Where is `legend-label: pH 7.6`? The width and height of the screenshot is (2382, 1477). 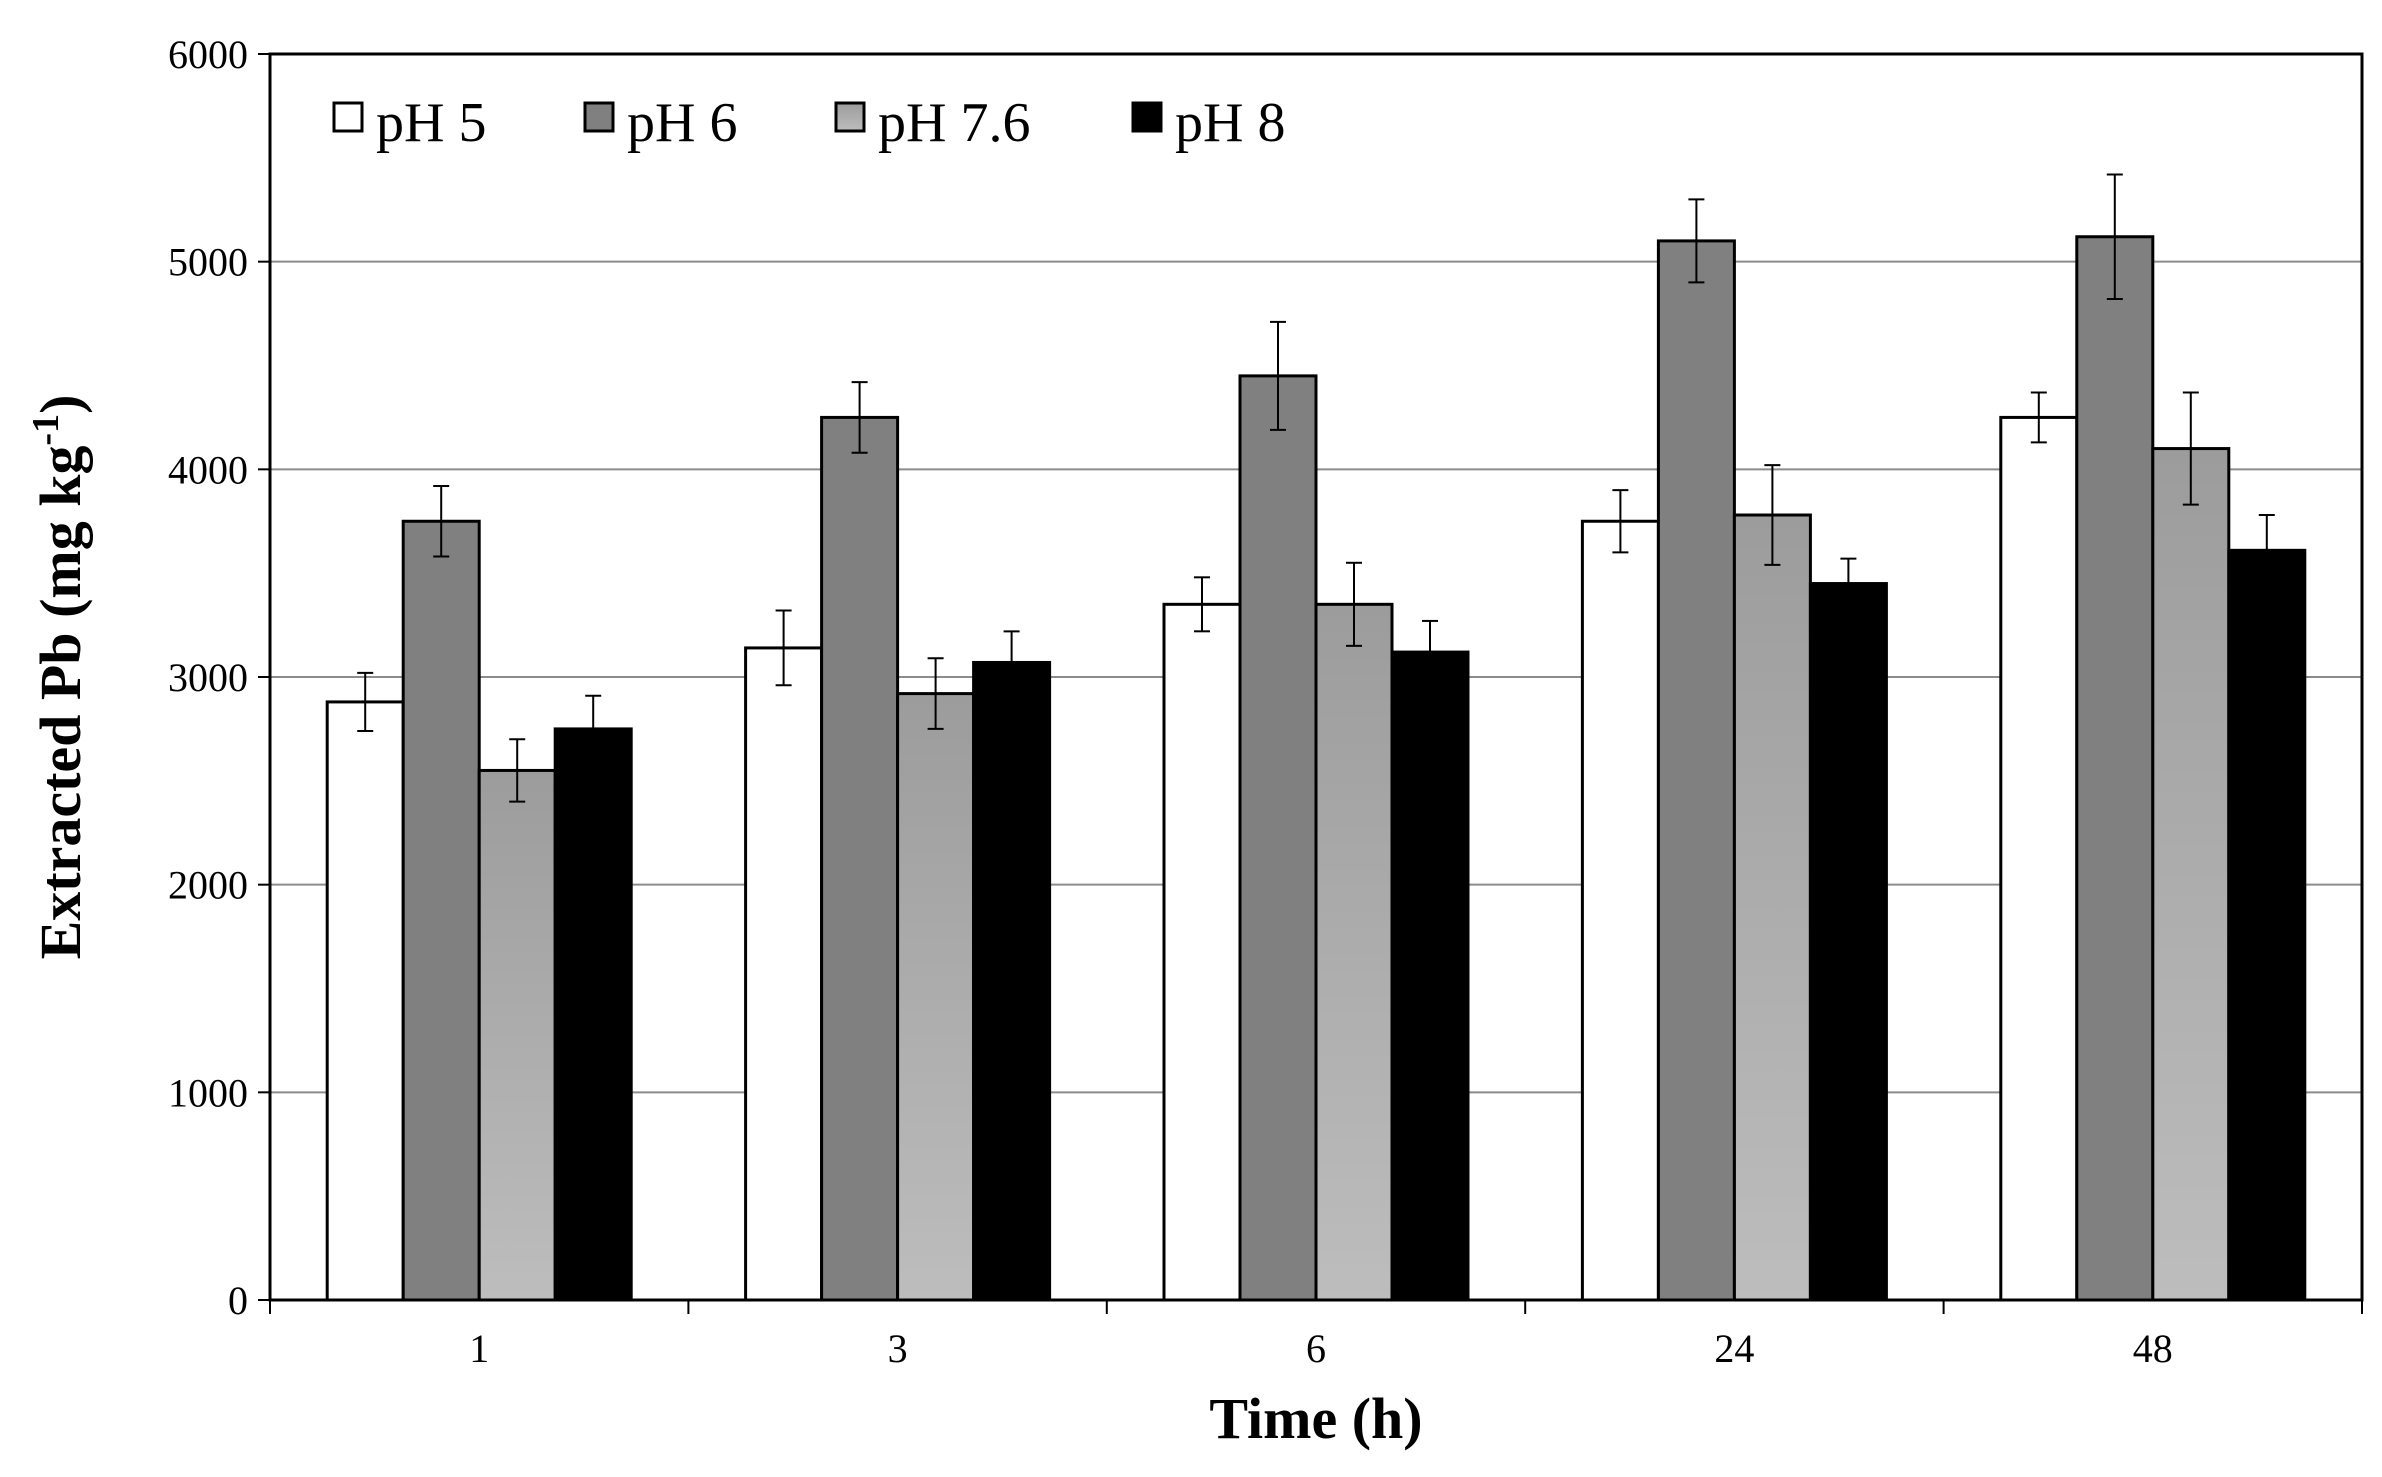 legend-label: pH 7.6 is located at coordinates (954, 123).